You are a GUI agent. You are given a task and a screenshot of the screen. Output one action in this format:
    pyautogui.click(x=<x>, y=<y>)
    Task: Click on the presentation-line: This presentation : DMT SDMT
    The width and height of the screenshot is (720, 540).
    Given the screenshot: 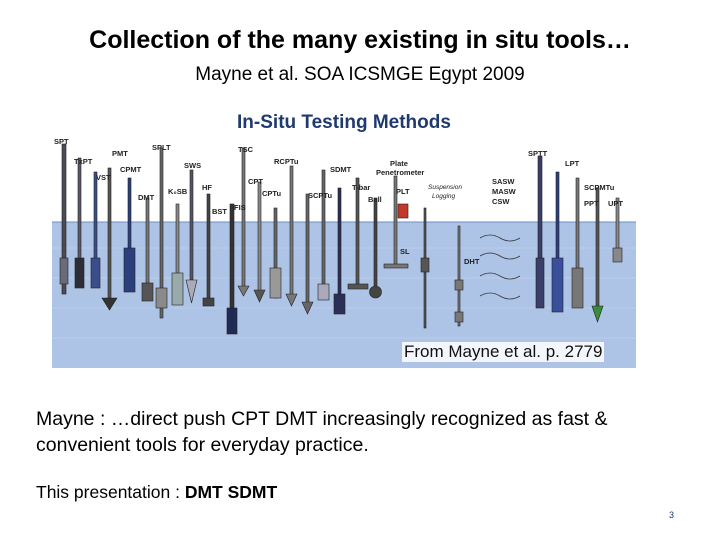 What is the action you would take?
    pyautogui.click(x=156, y=492)
    